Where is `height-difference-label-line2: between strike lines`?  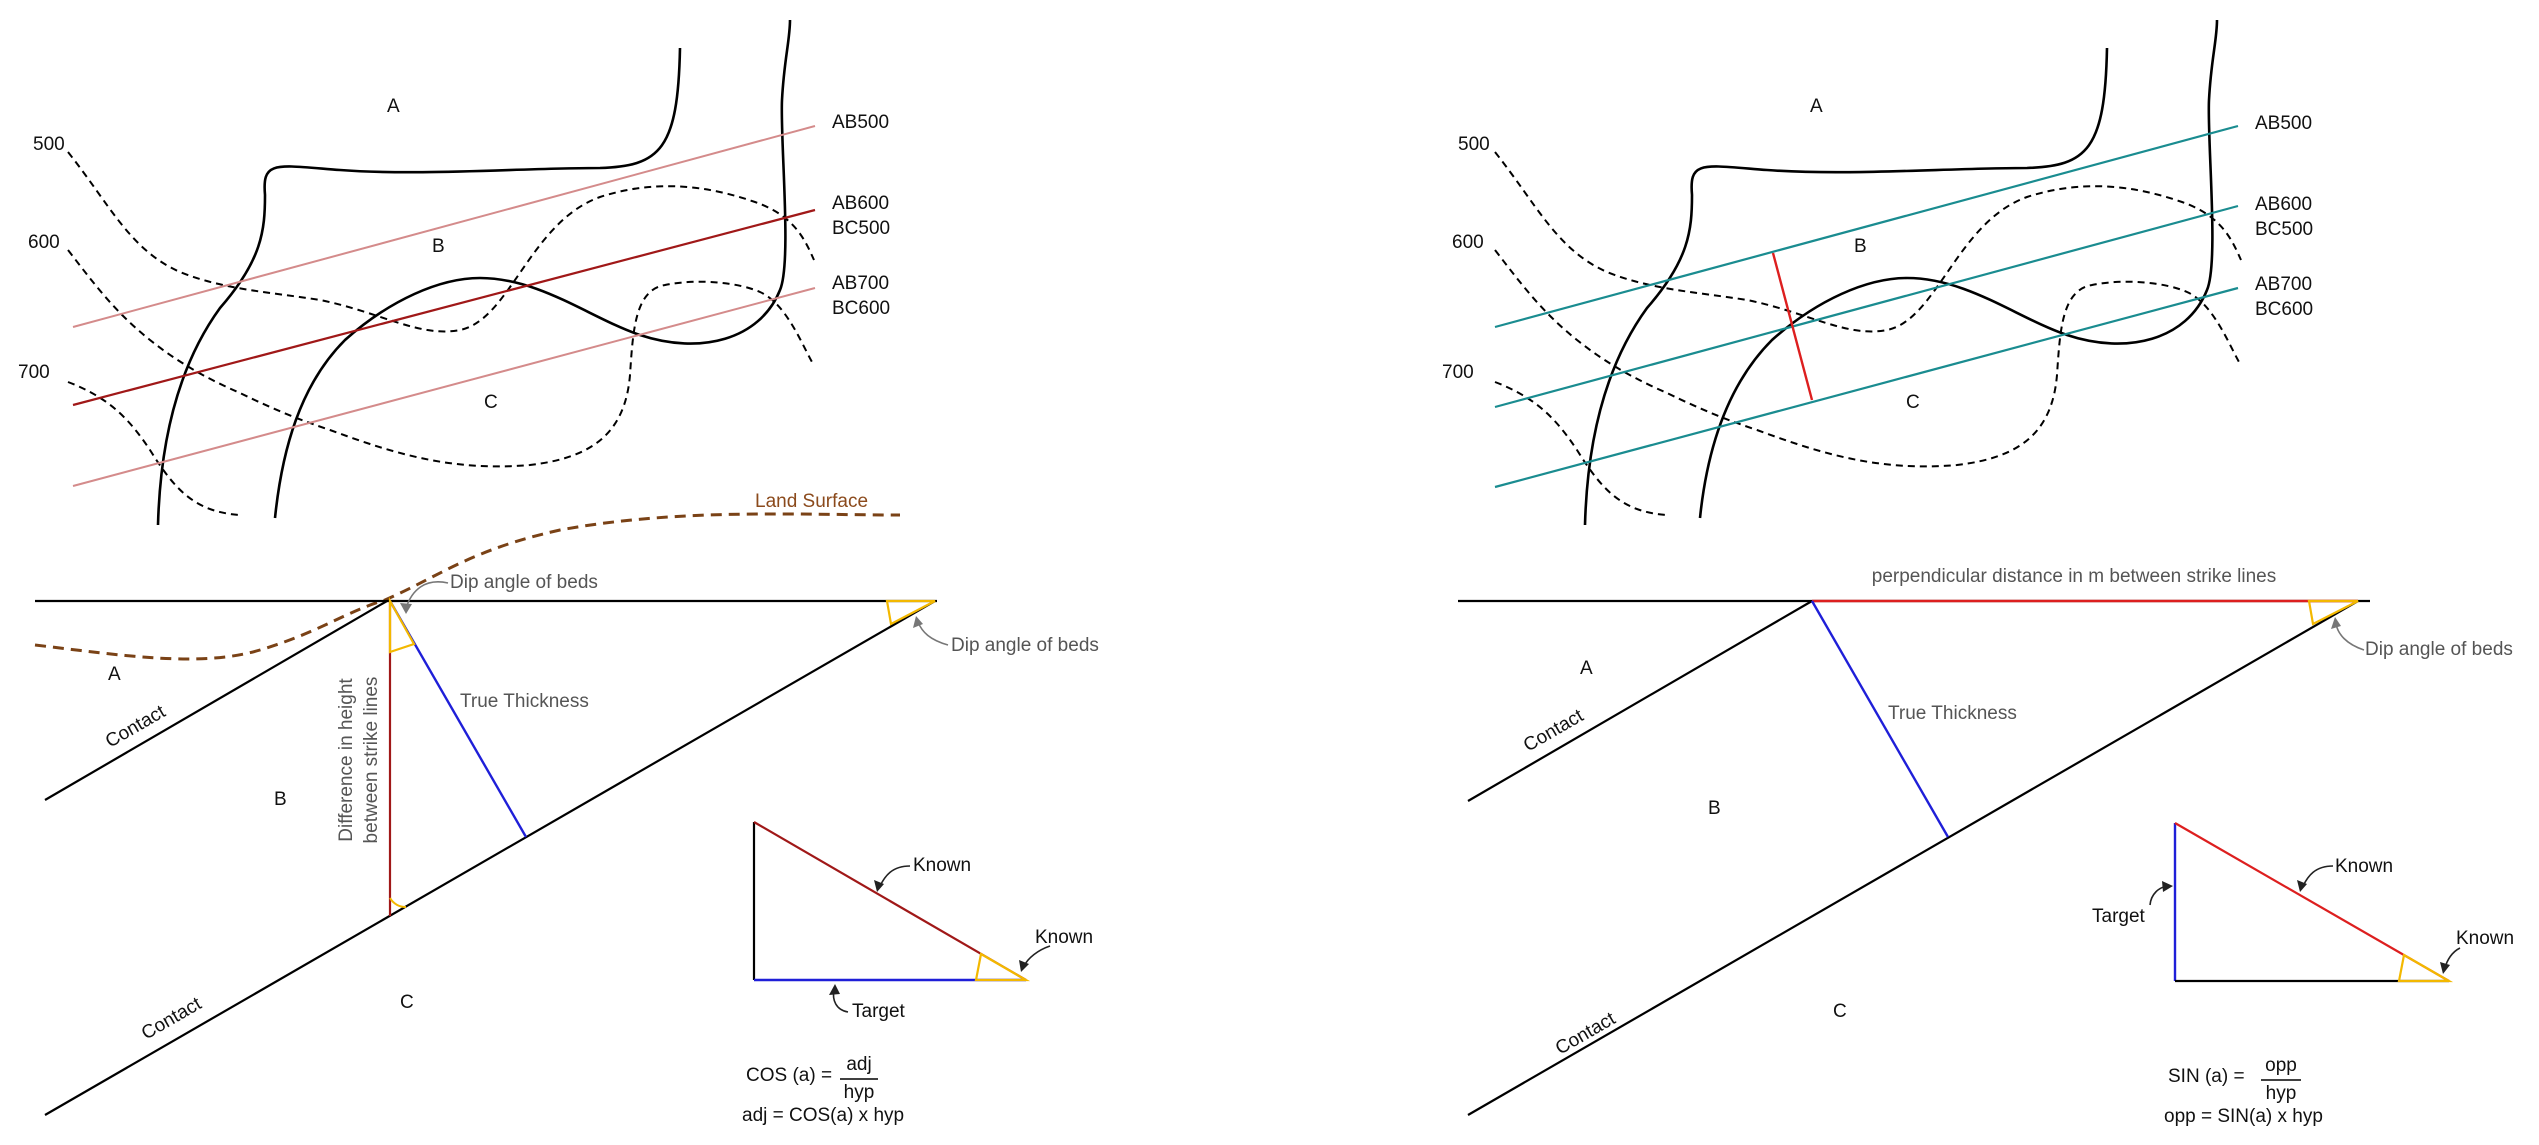
height-difference-label-line2: between strike lines is located at coordinates (371, 760).